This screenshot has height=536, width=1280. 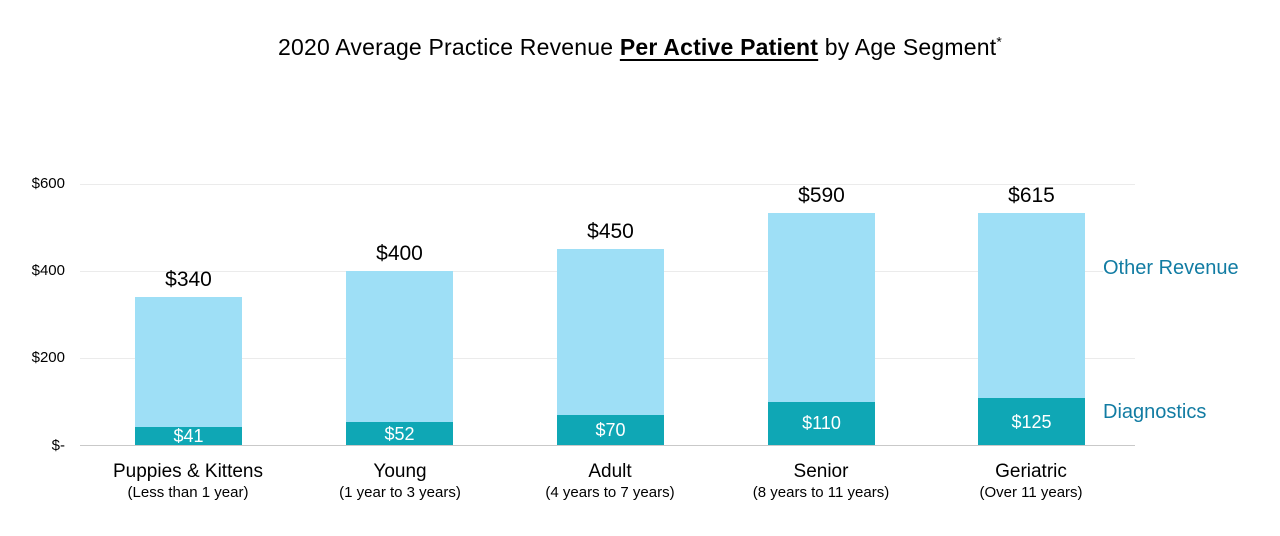 What do you see at coordinates (48, 357) in the screenshot?
I see `y-axis-tick-200: $200` at bounding box center [48, 357].